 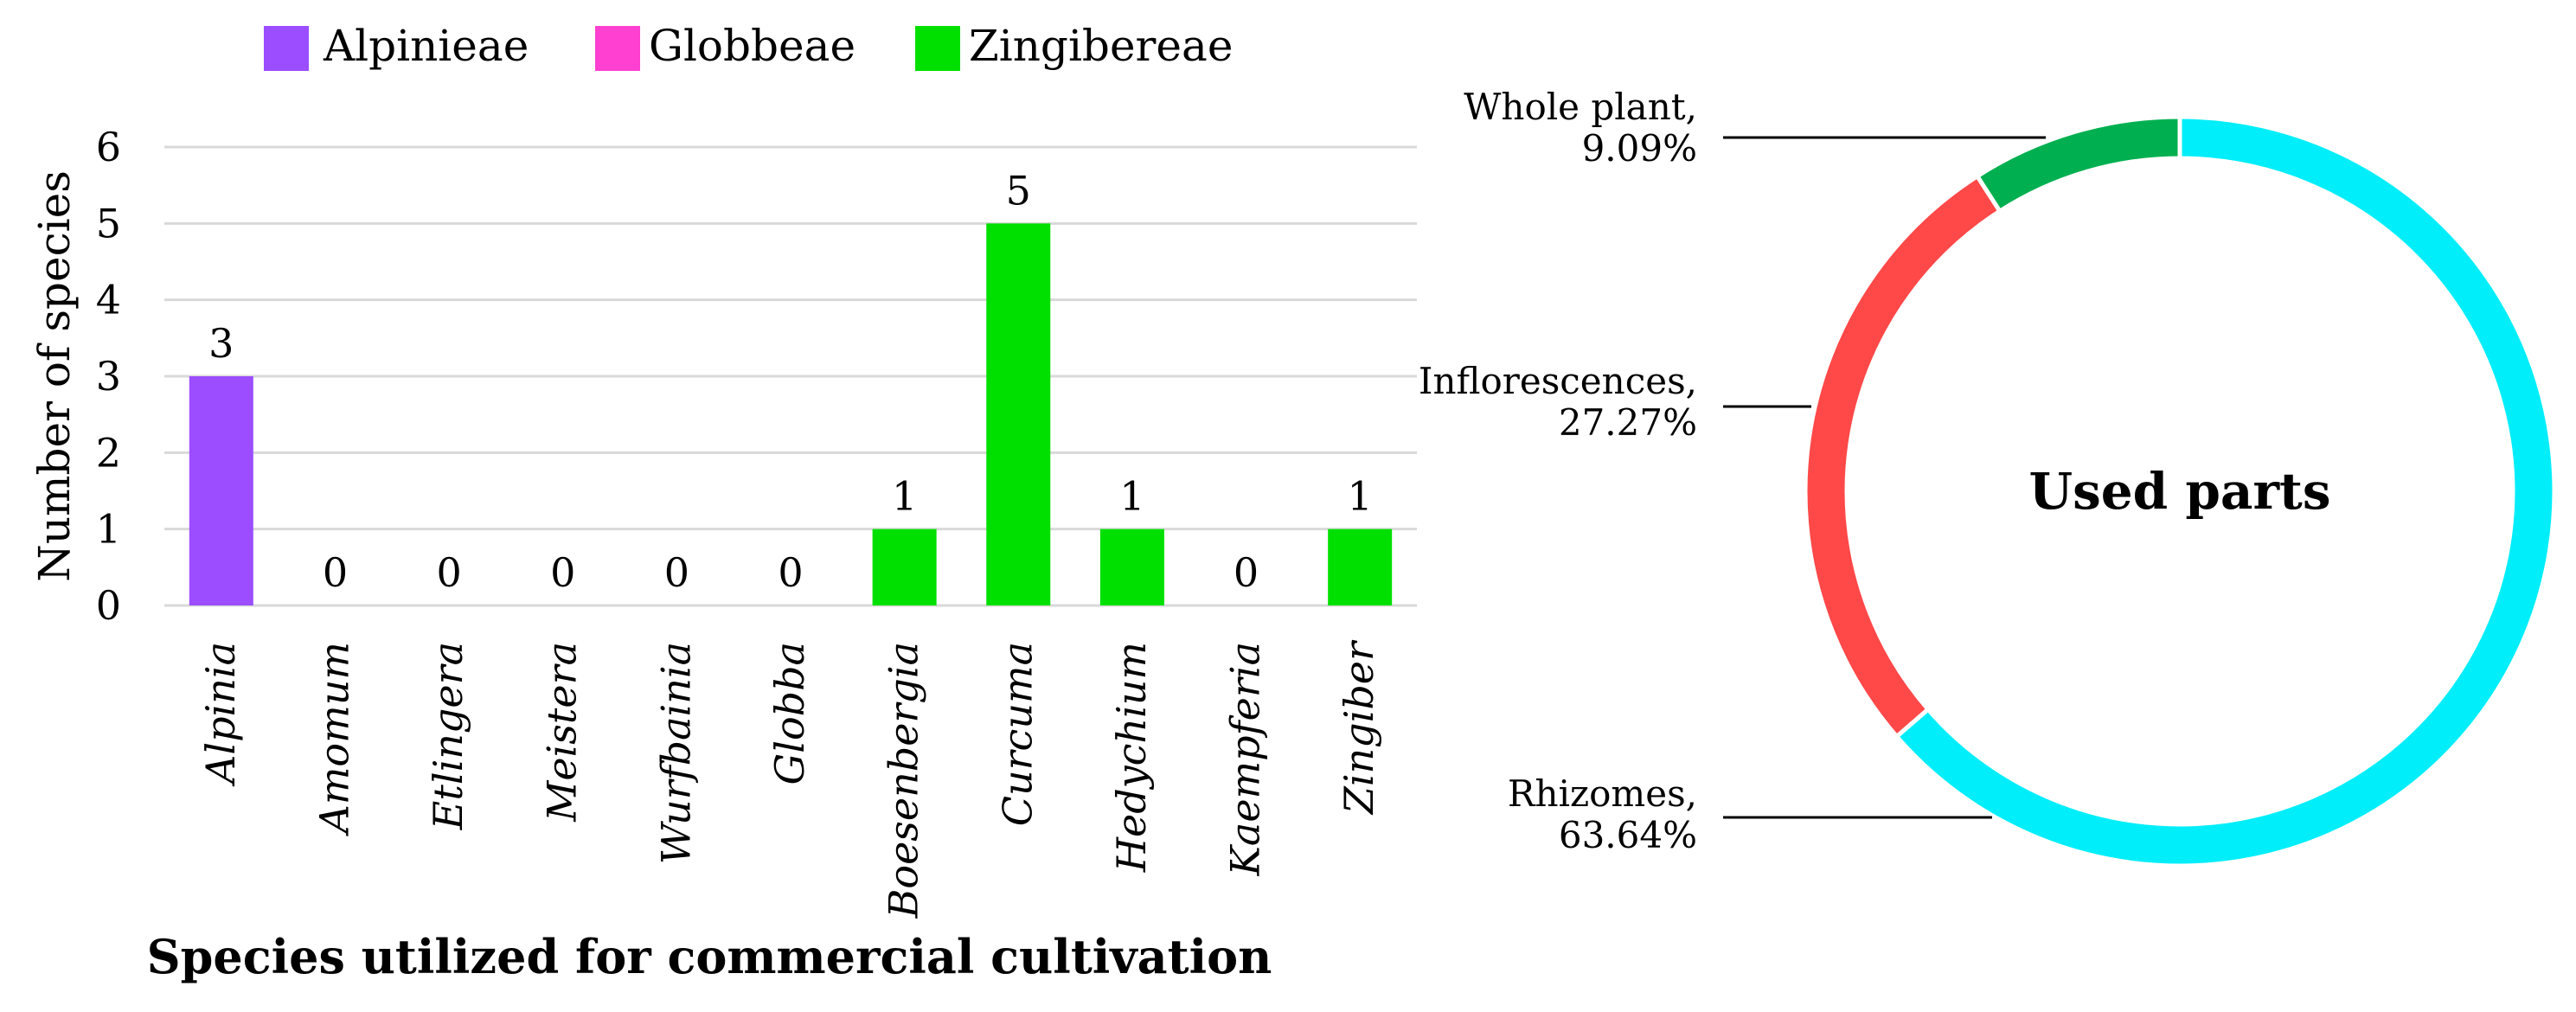 I want to click on data-label-curcuma: 5, so click(x=1019, y=190).